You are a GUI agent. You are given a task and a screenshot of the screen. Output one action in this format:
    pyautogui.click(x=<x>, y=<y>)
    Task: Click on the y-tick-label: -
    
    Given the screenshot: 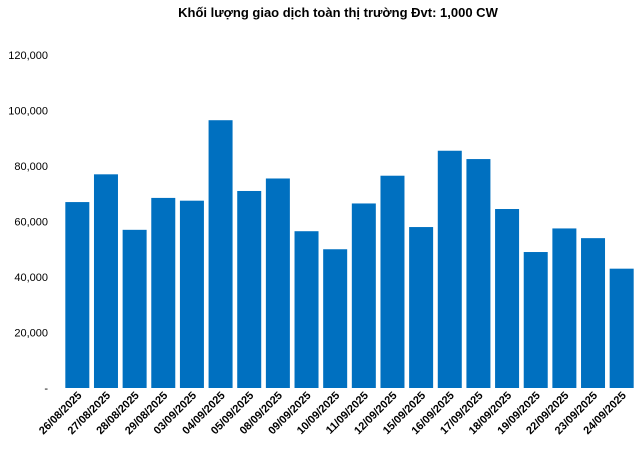 What is the action you would take?
    pyautogui.click(x=46, y=389)
    